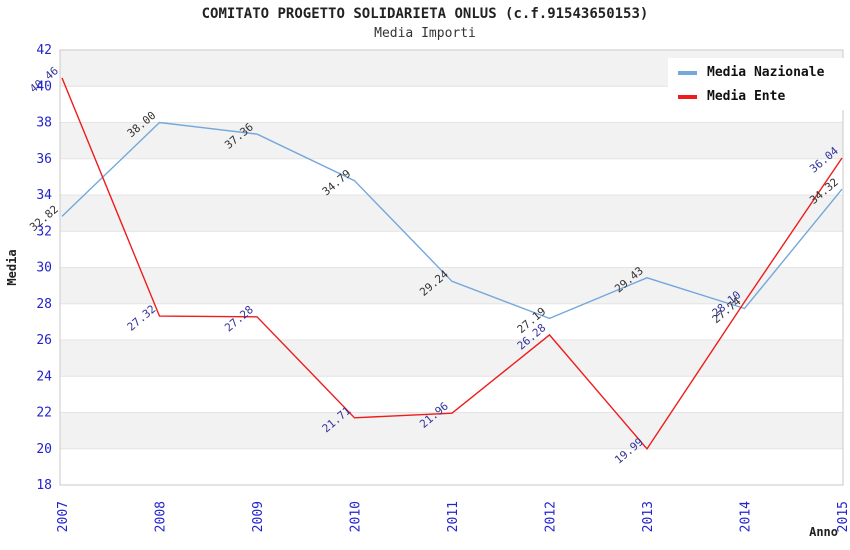  I want to click on x-tick-label: 2007, so click(63, 516).